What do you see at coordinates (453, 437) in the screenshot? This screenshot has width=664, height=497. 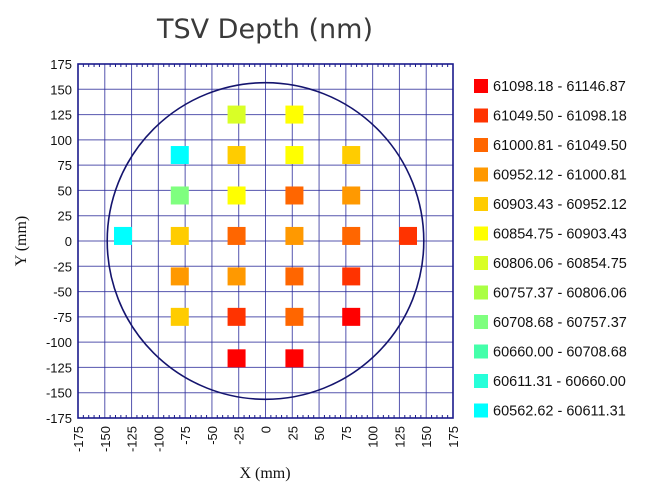 I see `x-tick-label: 175` at bounding box center [453, 437].